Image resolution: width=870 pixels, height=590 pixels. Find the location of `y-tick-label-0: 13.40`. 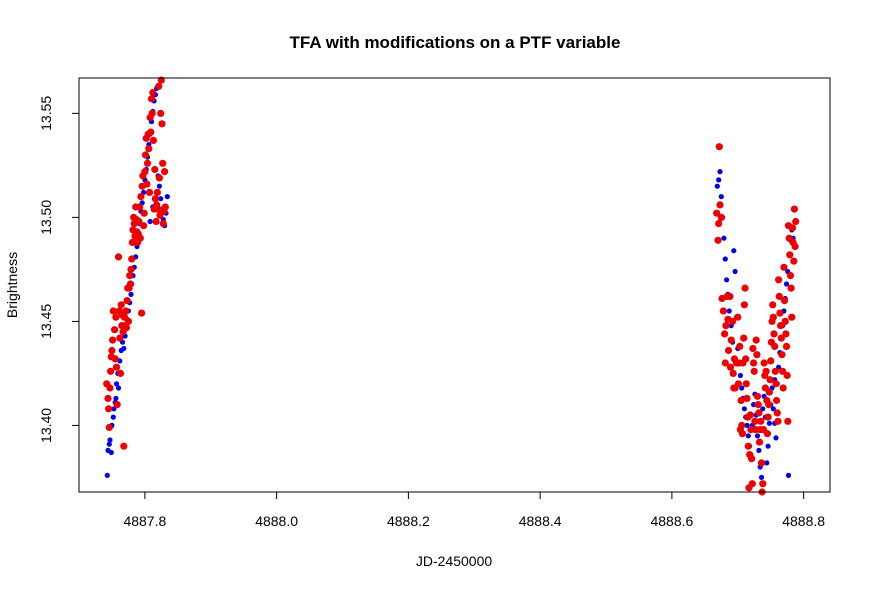

y-tick-label-0: 13.40 is located at coordinates (46, 425).